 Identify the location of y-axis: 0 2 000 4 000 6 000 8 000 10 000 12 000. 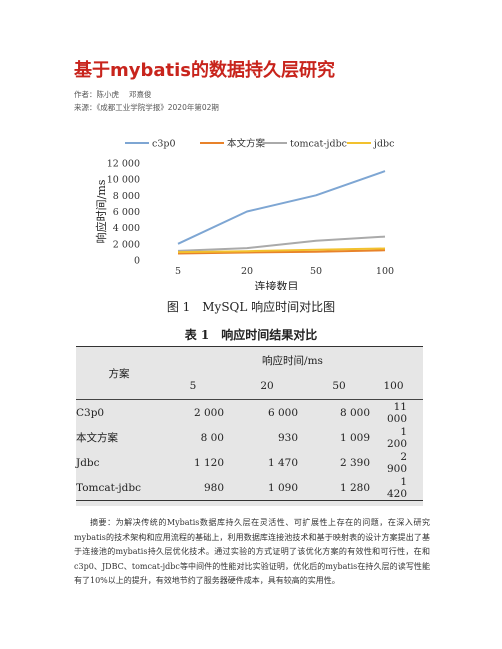
(123, 213).